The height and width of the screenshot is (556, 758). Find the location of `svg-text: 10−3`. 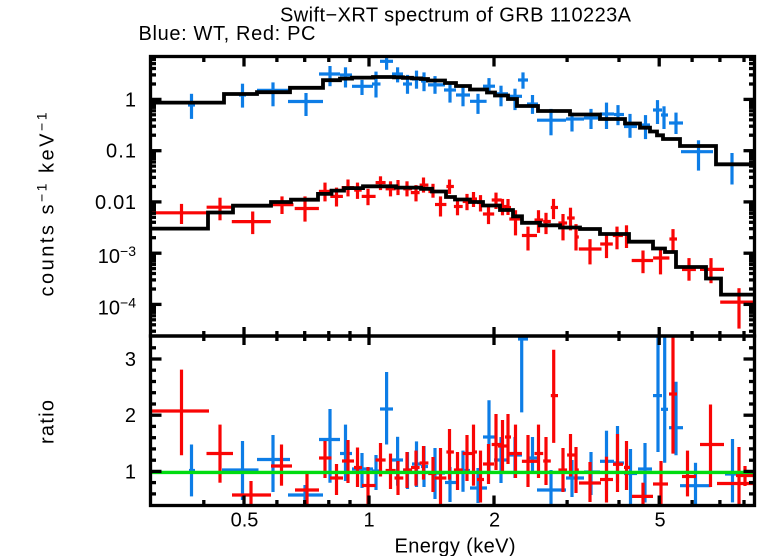

svg-text: 10−3 is located at coordinates (117, 255).